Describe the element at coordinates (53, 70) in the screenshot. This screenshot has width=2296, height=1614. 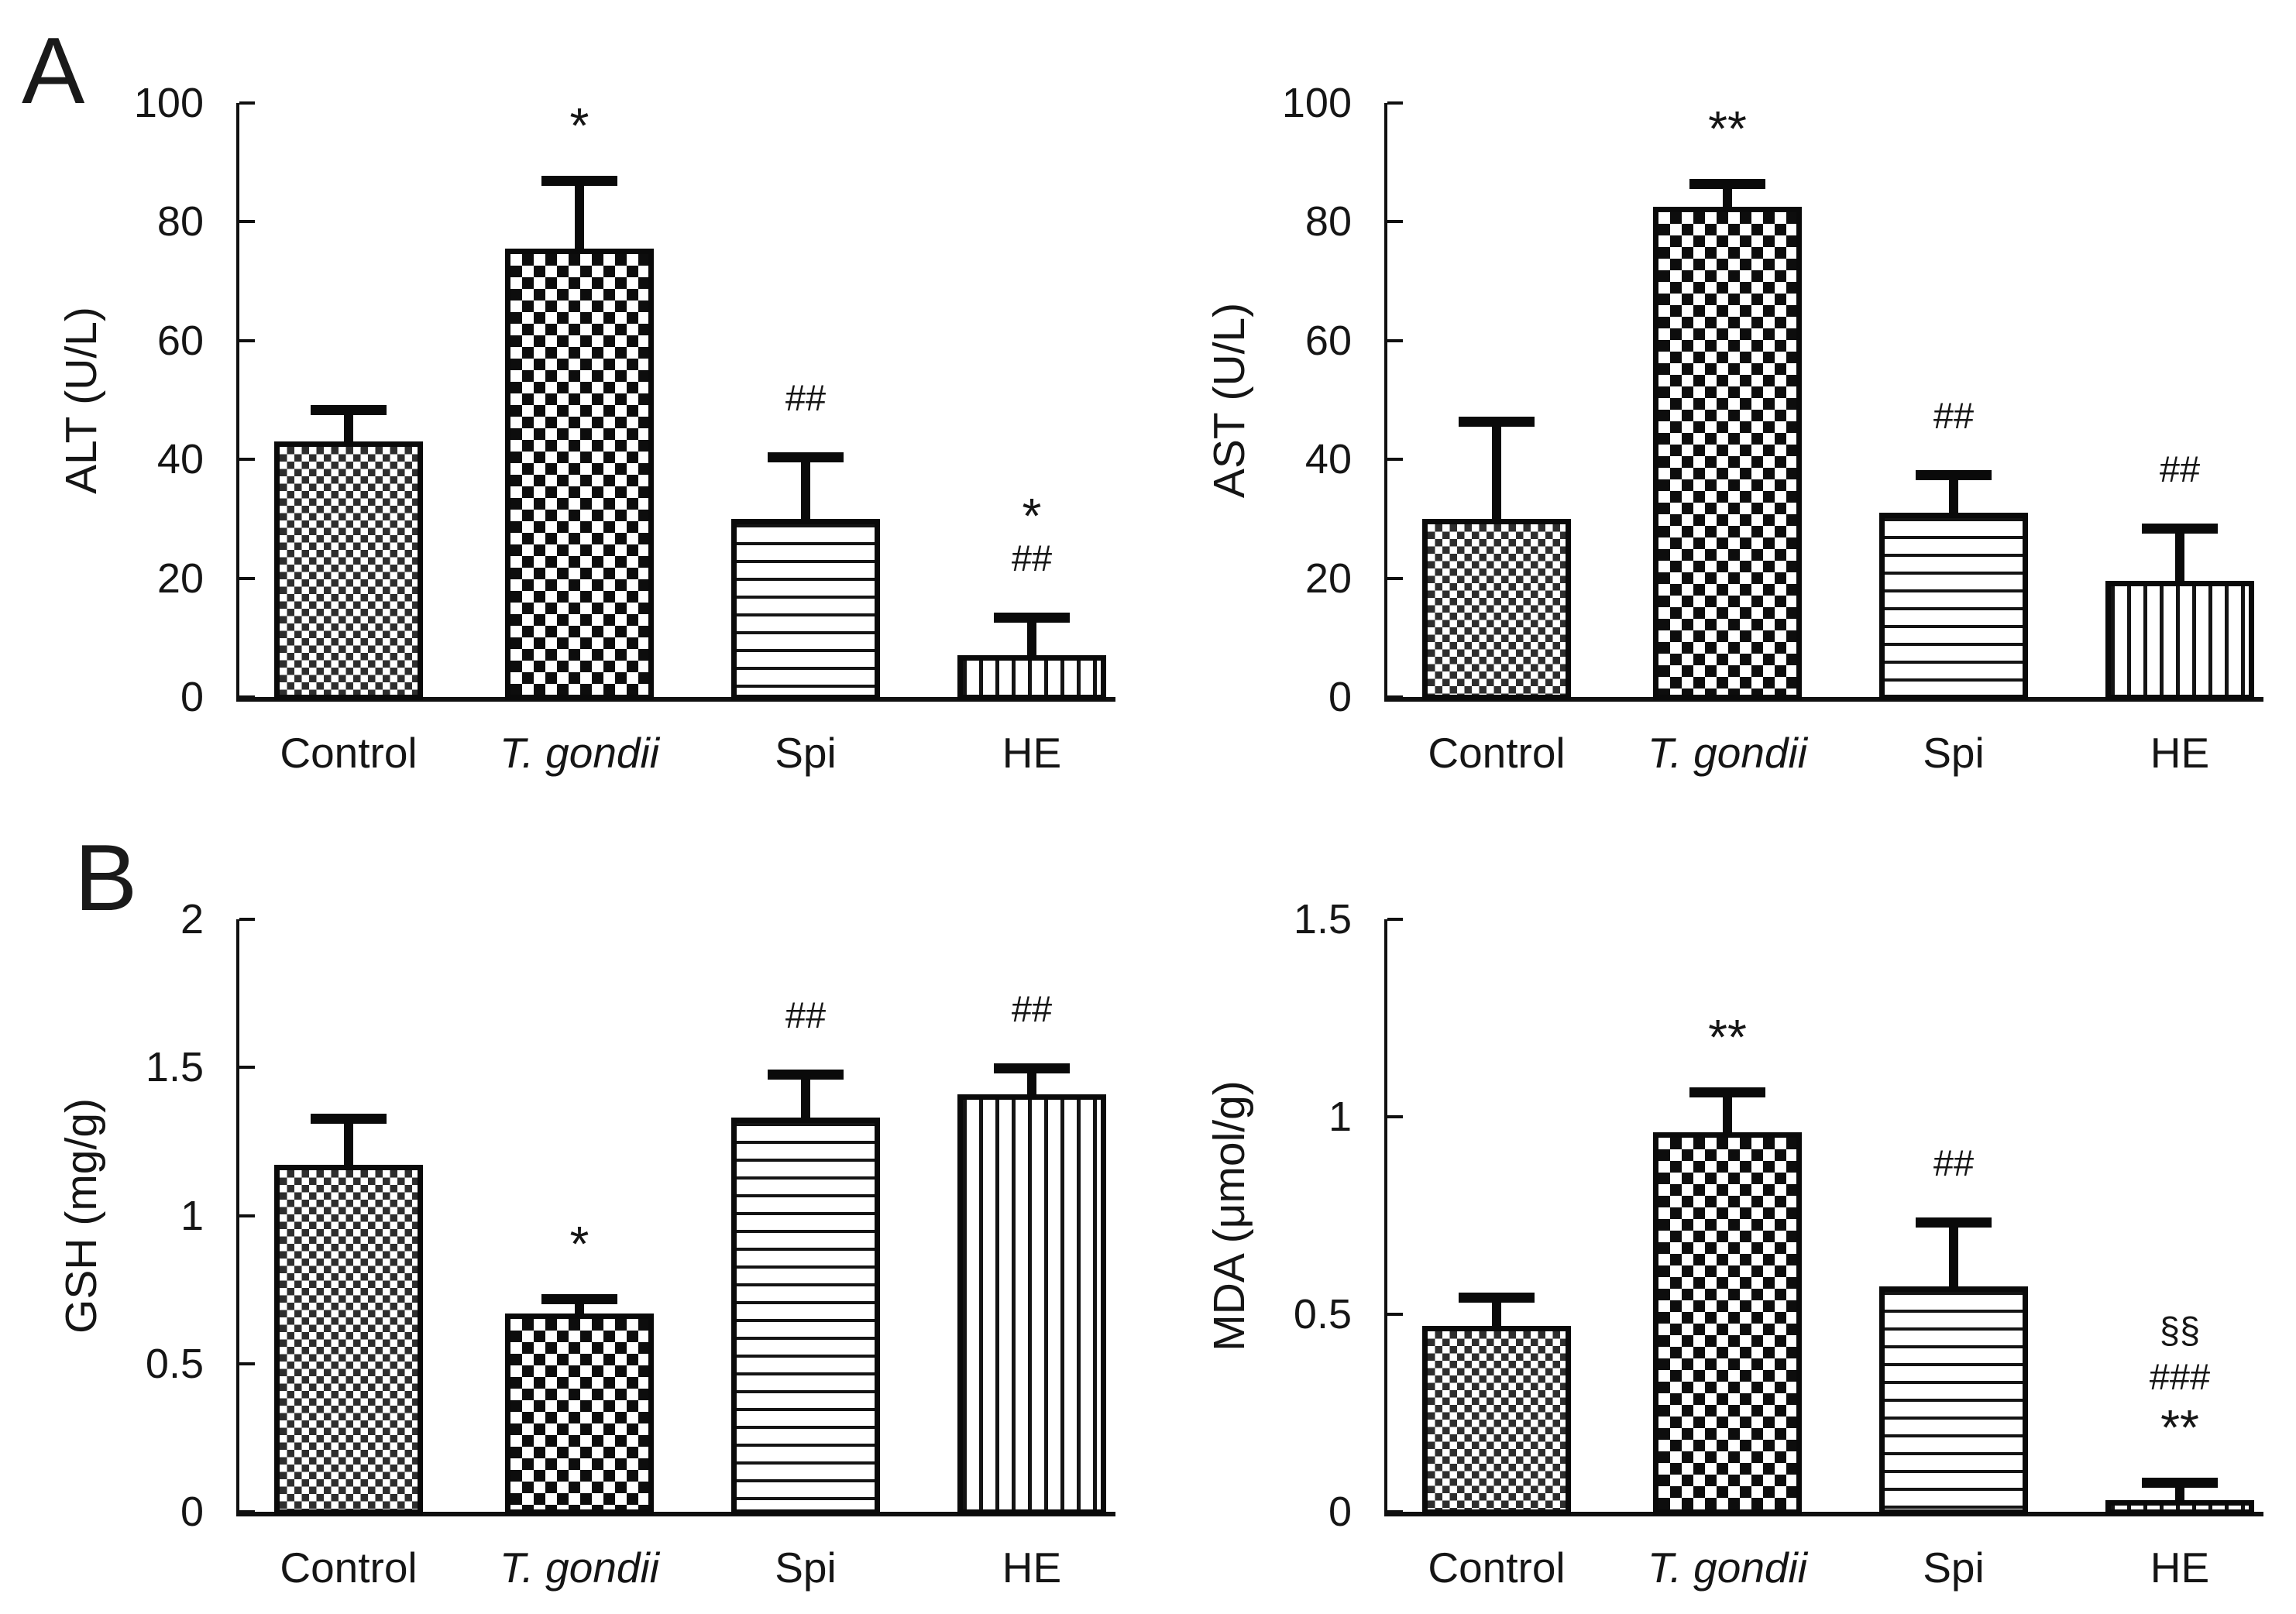
I see `panel-a-label: A` at that location.